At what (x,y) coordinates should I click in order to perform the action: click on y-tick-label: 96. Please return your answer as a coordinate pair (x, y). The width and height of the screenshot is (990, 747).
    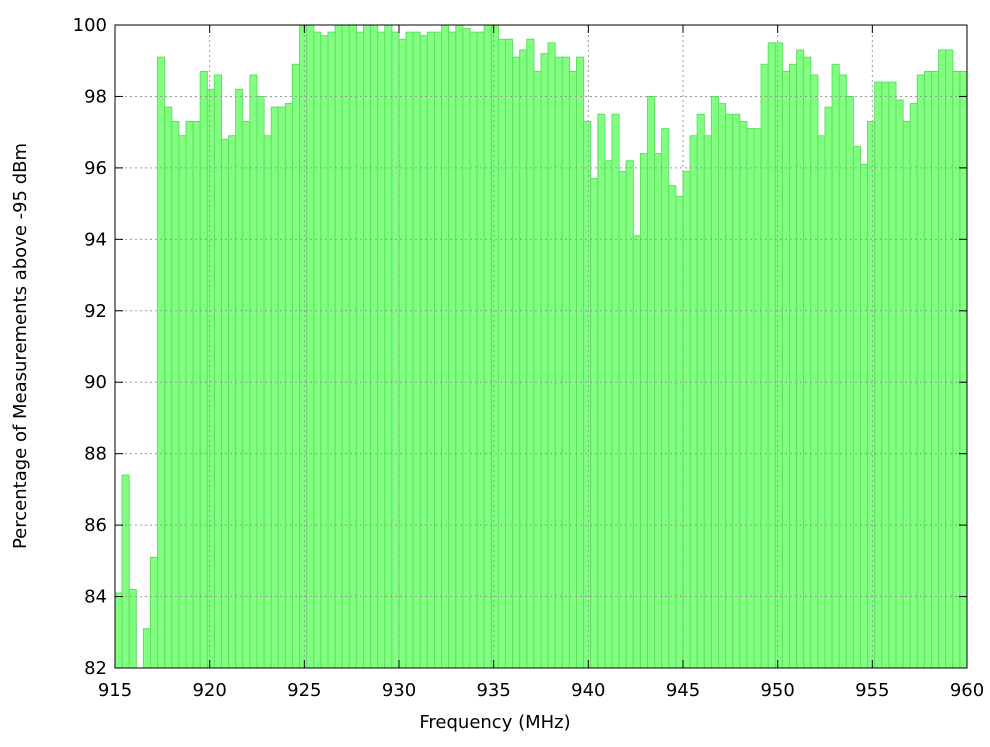
    Looking at the image, I should click on (95, 168).